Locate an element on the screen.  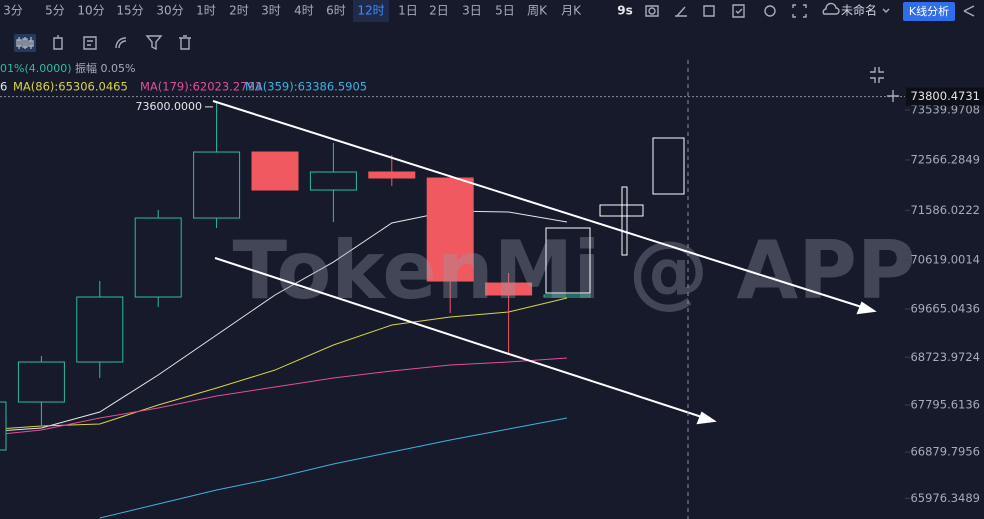
interval: 2时 is located at coordinates (239, 11).